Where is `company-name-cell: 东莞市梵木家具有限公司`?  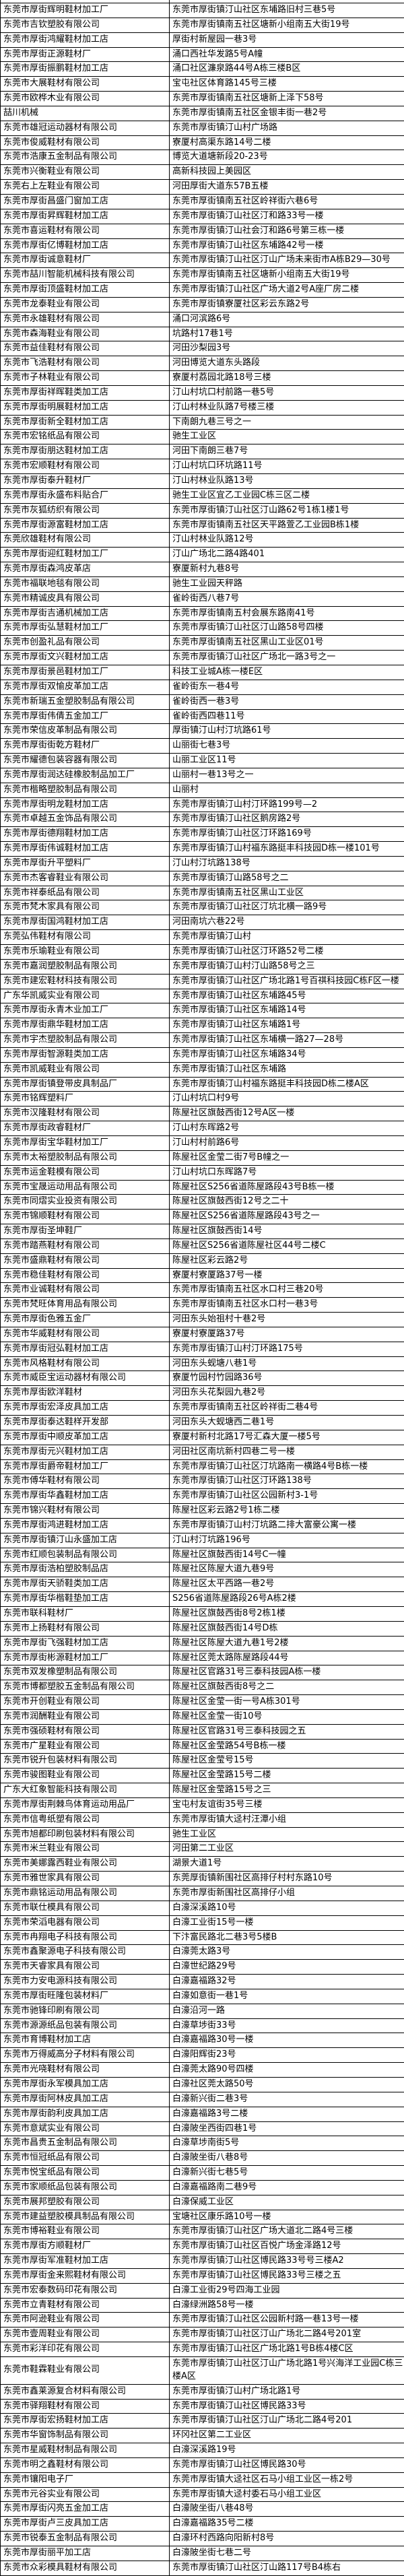 company-name-cell: 东莞市梵木家具有限公司 is located at coordinates (85, 907).